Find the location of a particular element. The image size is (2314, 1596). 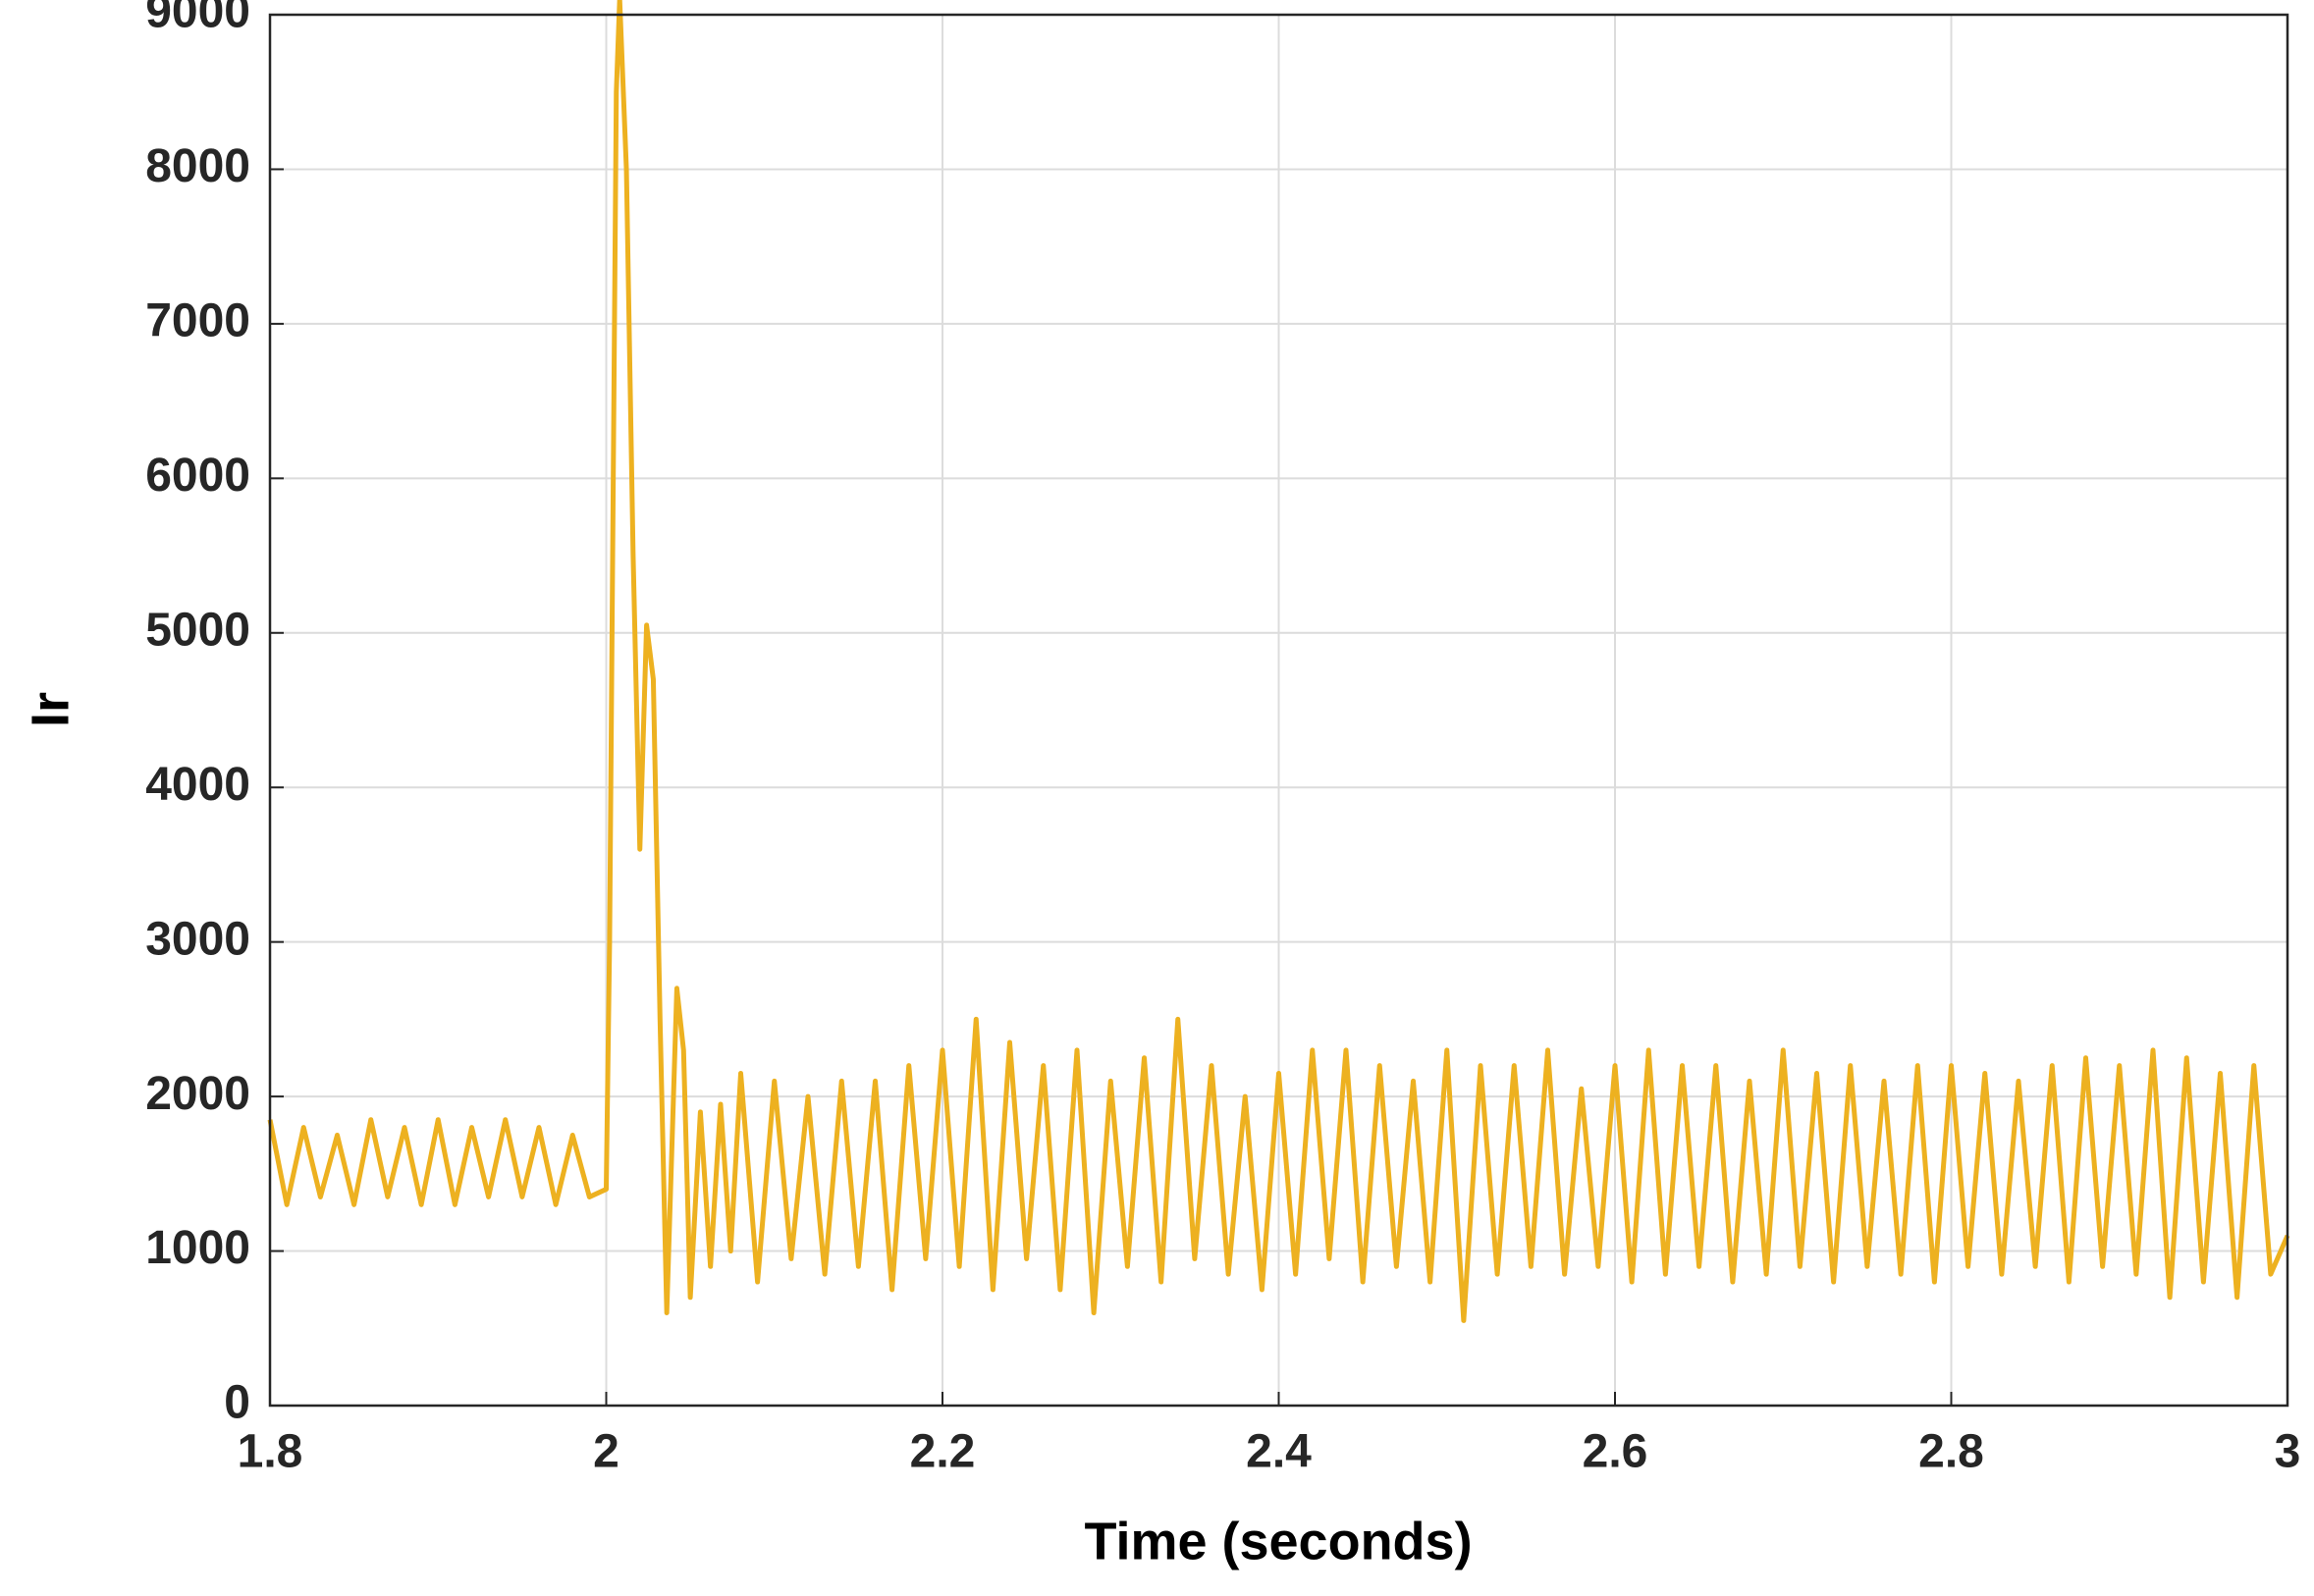

y-tick-label: 1000 is located at coordinates (197, 1248).